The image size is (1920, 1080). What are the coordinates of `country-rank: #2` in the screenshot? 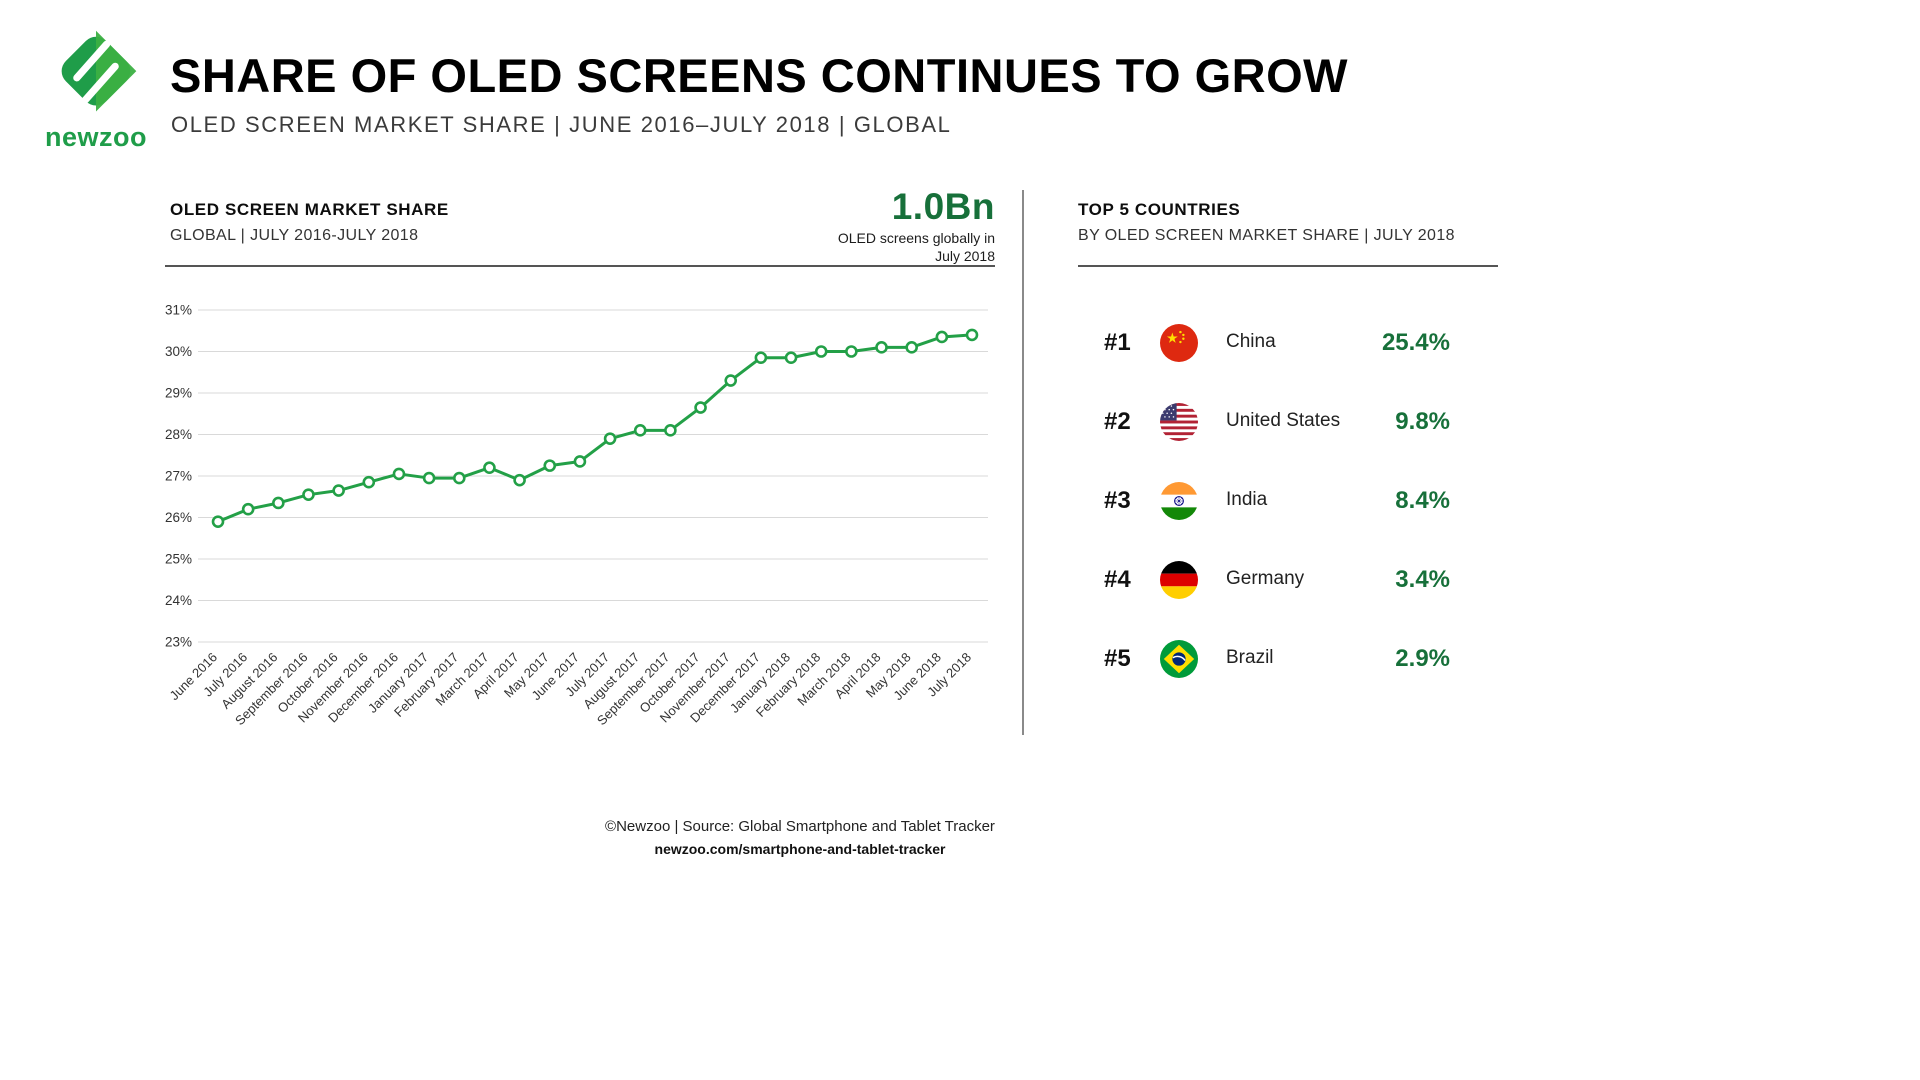 It's located at (1117, 421).